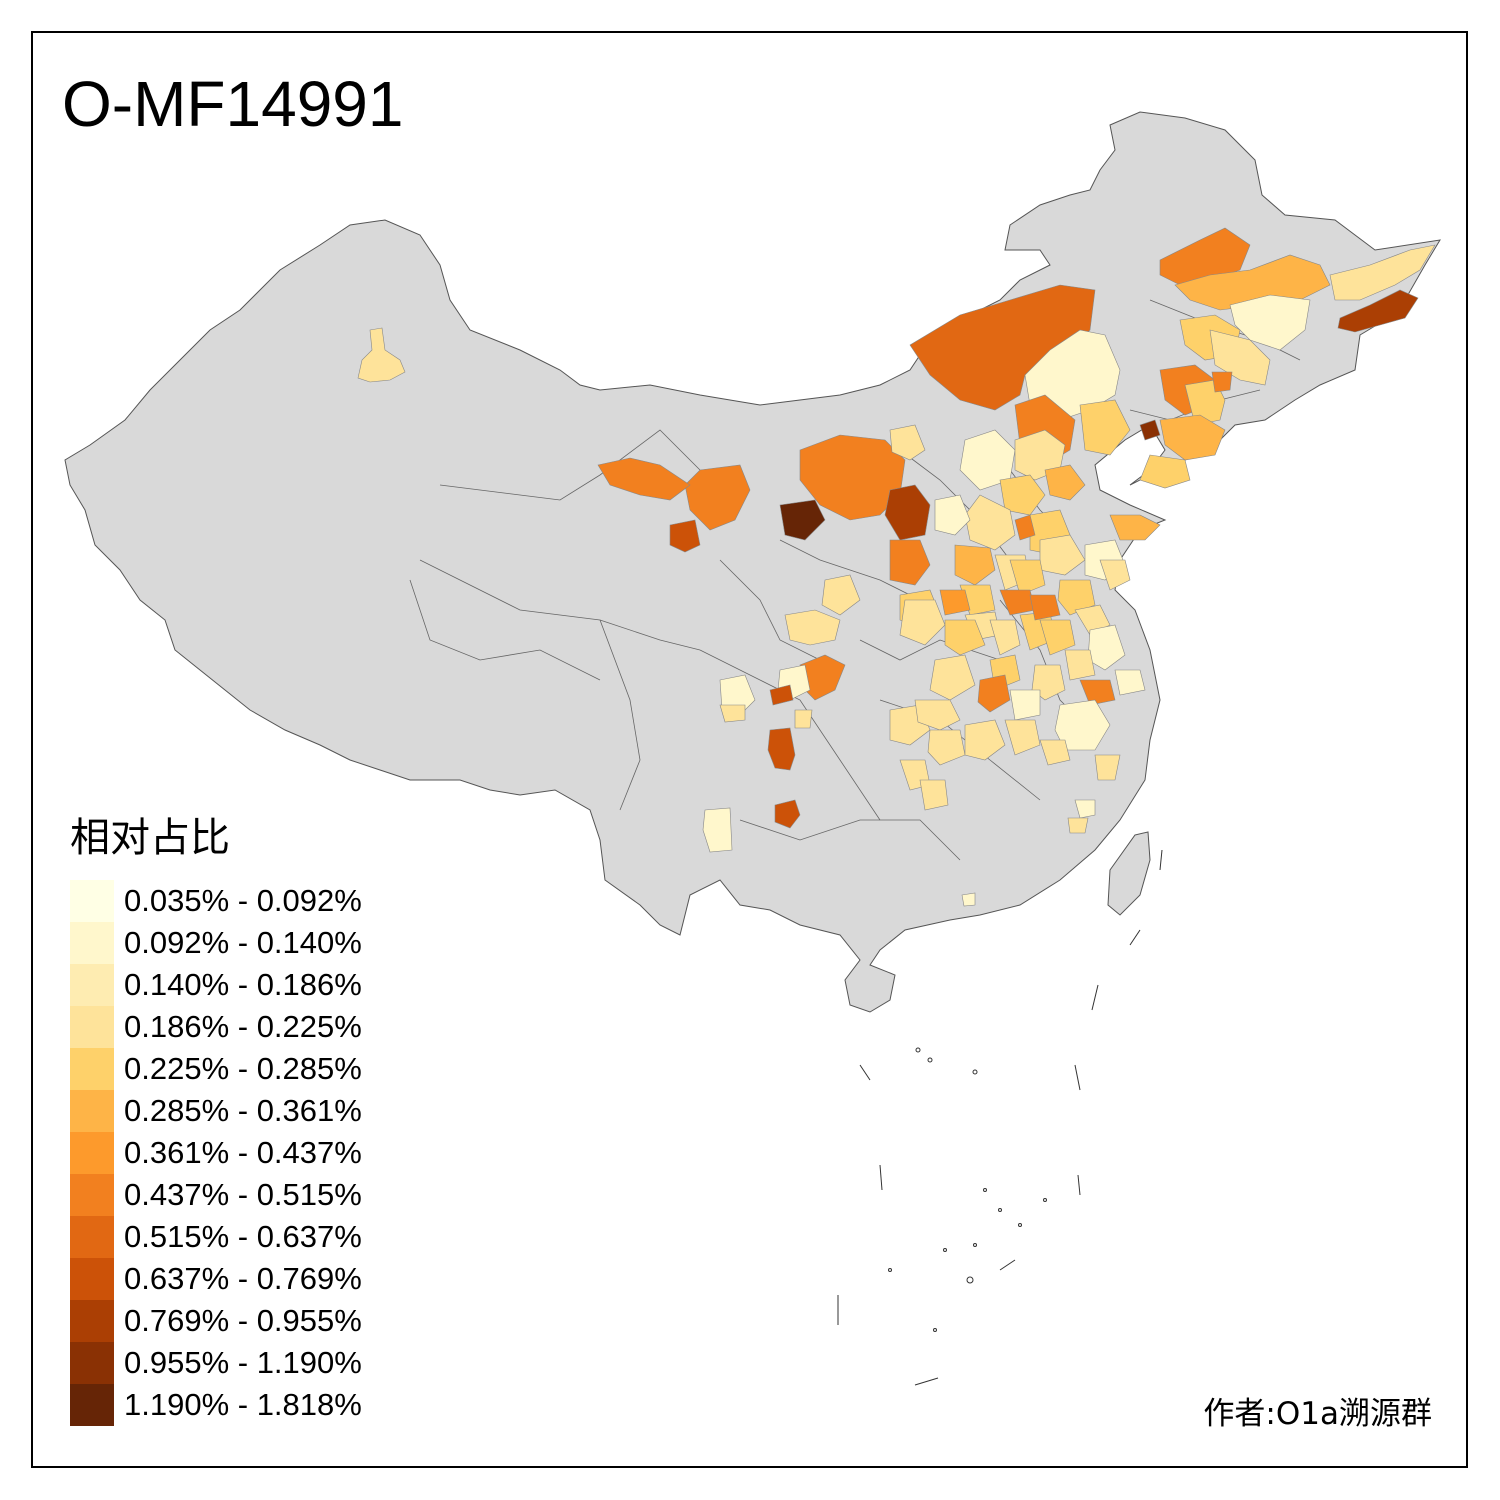 The height and width of the screenshot is (1500, 1500). What do you see at coordinates (1085, 809) in the screenshot?
I see `region-fuzhou` at bounding box center [1085, 809].